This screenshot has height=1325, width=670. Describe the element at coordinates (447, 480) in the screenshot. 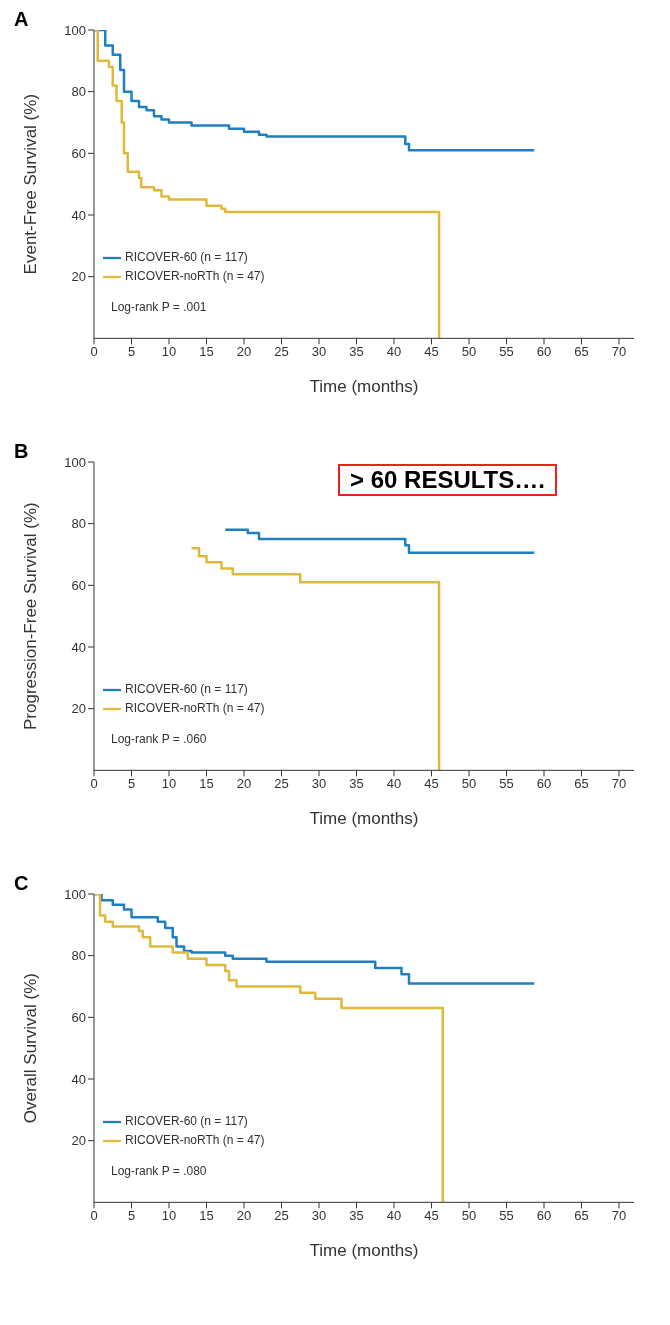

I see `annotation: > 60 RESULTS….` at that location.